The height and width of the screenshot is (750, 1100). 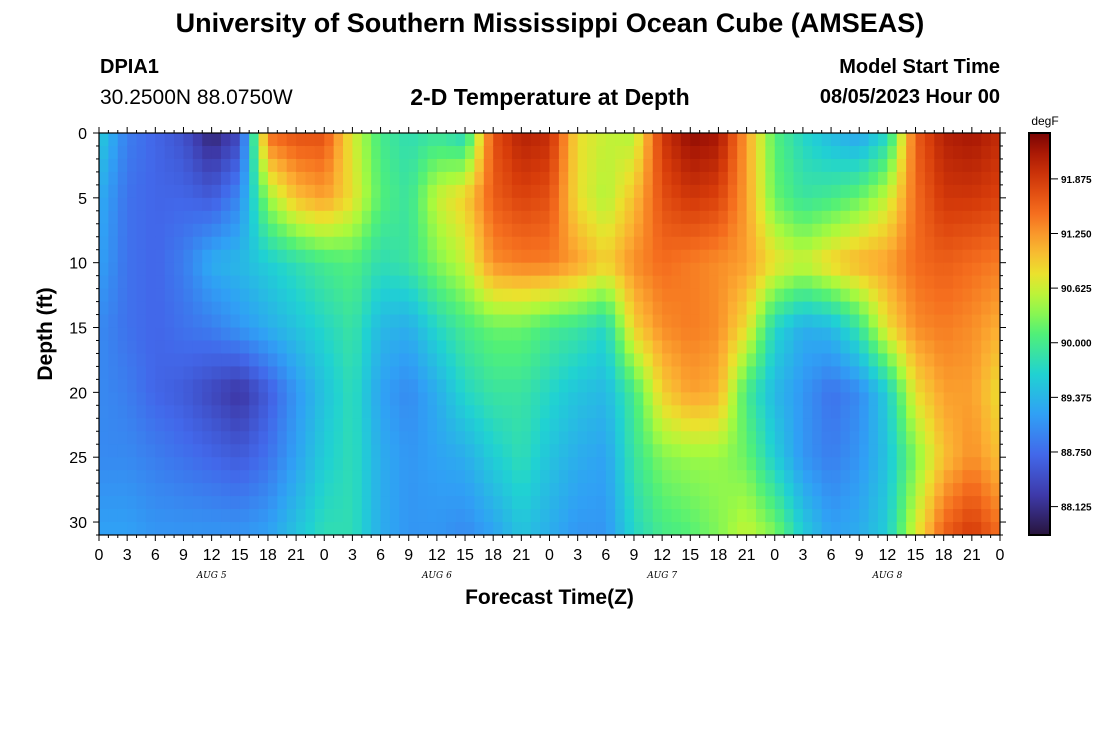 I want to click on day-label: AUG 7, so click(x=661, y=576).